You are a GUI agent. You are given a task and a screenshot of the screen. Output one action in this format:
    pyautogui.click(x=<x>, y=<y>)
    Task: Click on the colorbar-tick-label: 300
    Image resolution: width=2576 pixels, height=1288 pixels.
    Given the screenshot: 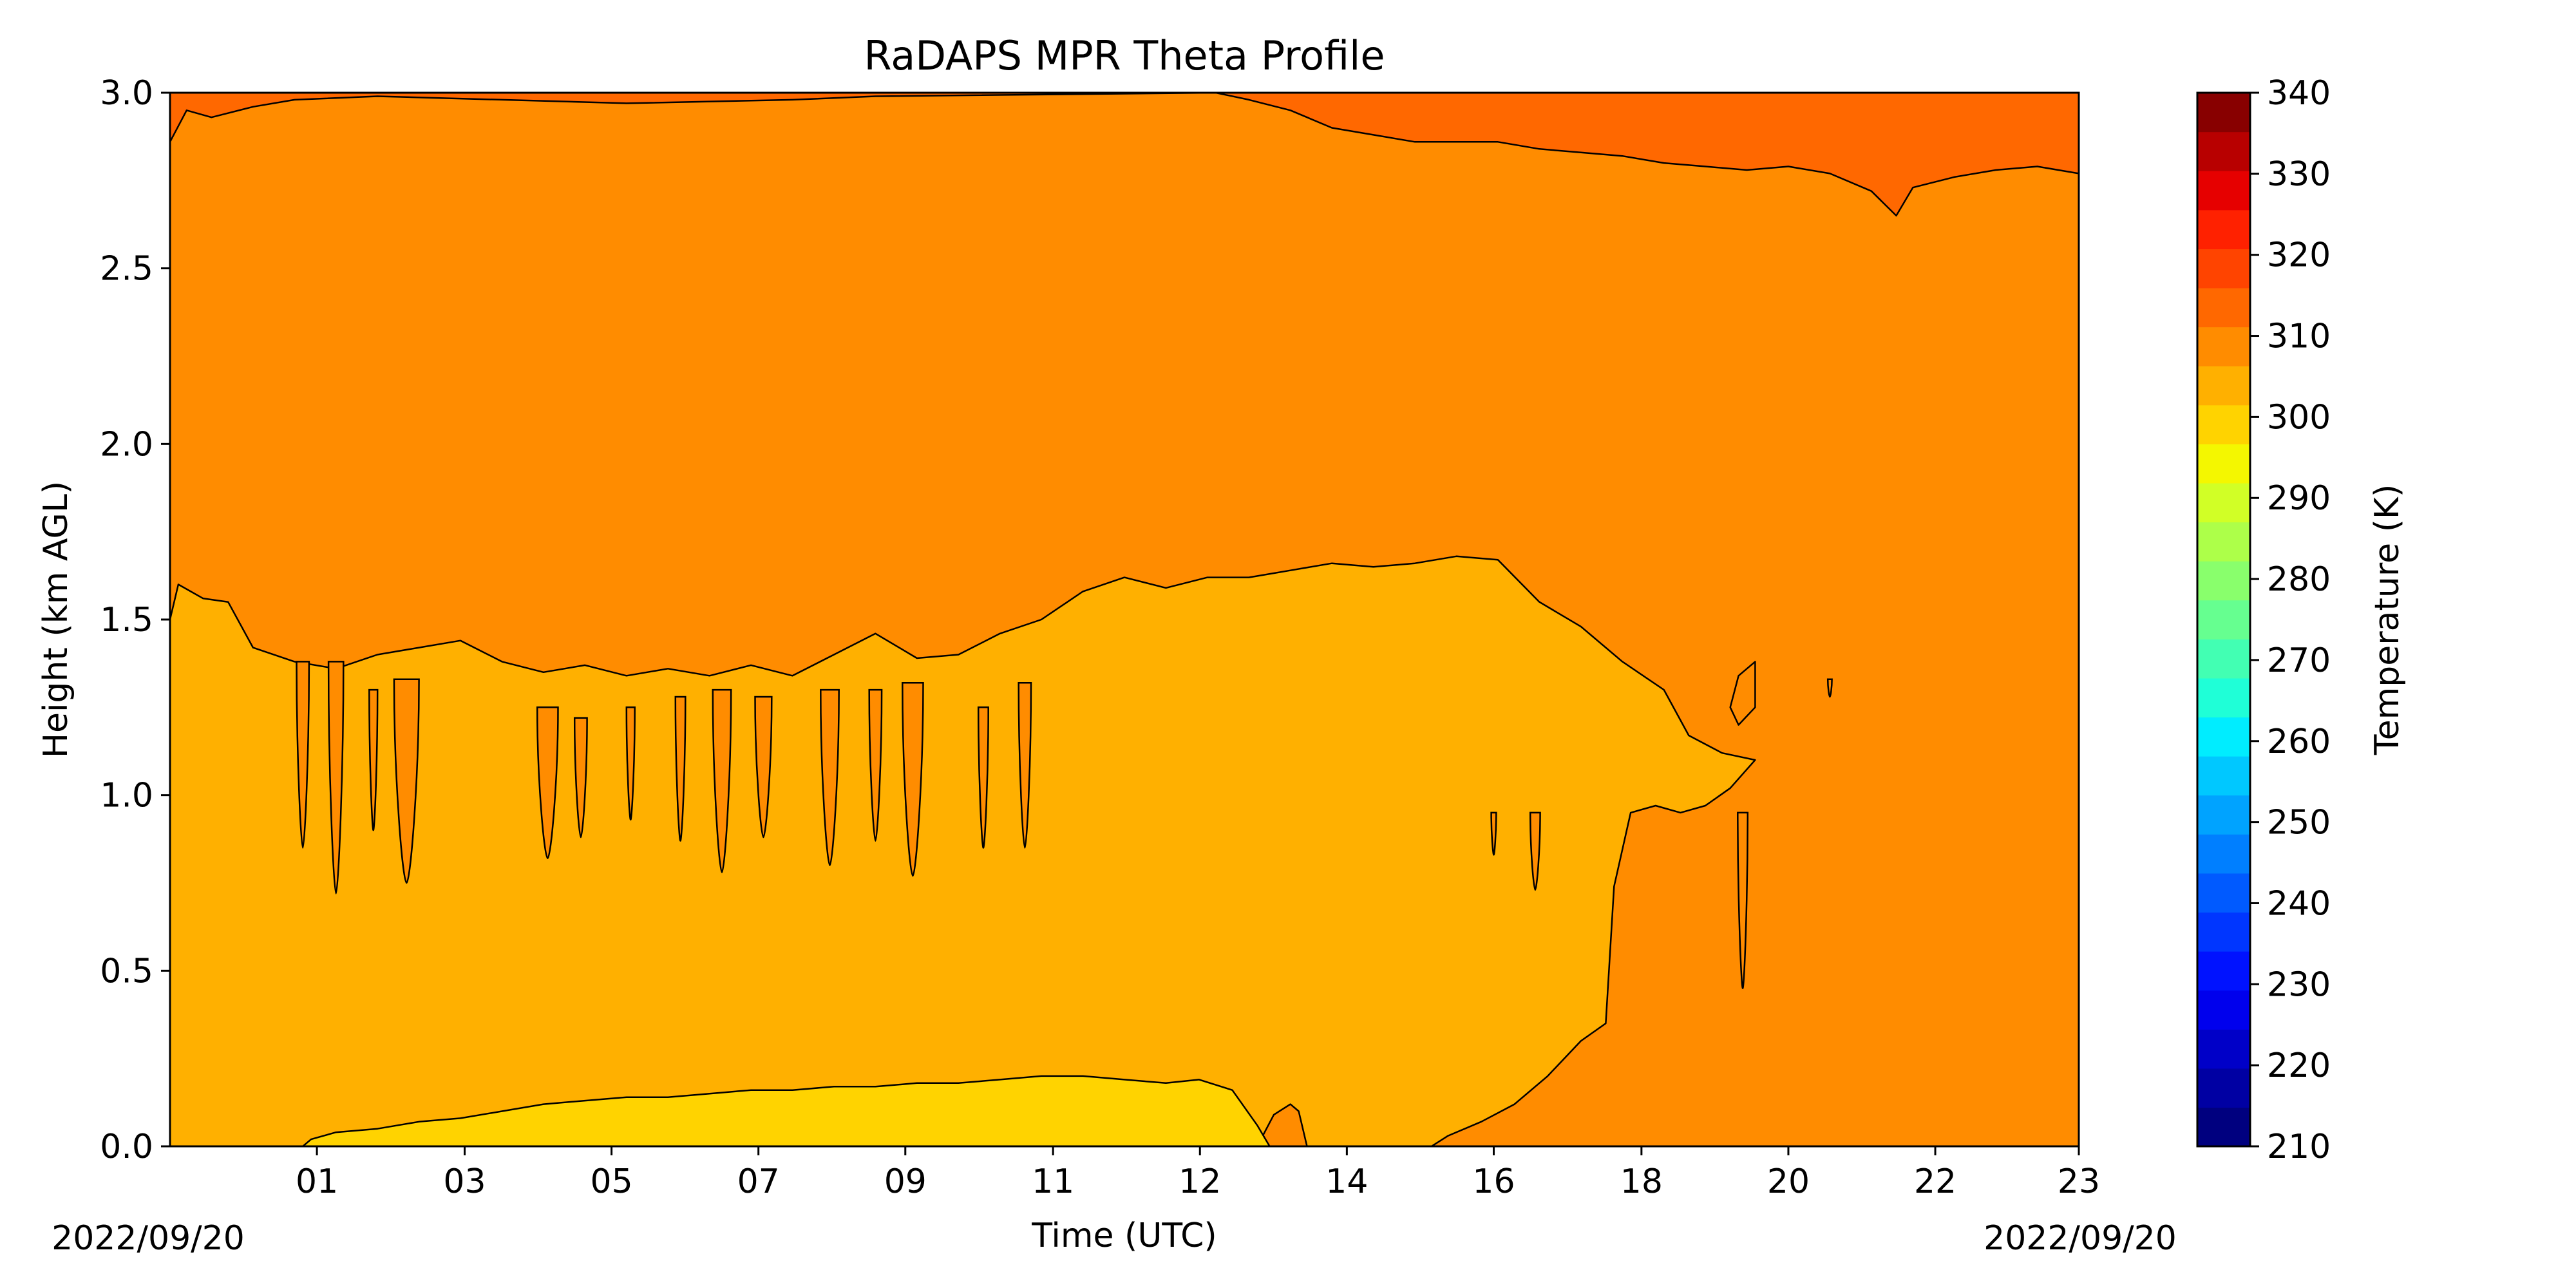 What is the action you would take?
    pyautogui.click(x=2299, y=417)
    